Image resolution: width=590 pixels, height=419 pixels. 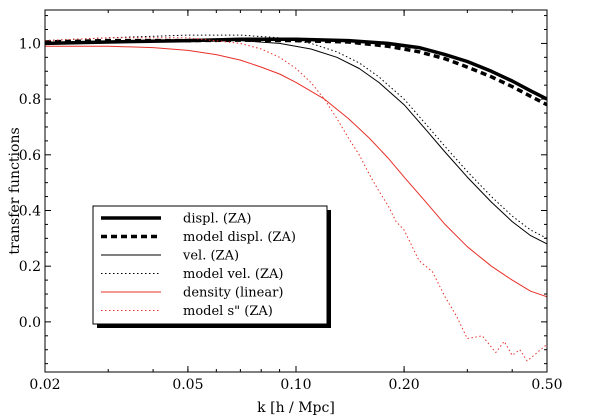 I want to click on y-tick-label: 0.4, so click(x=30, y=211).